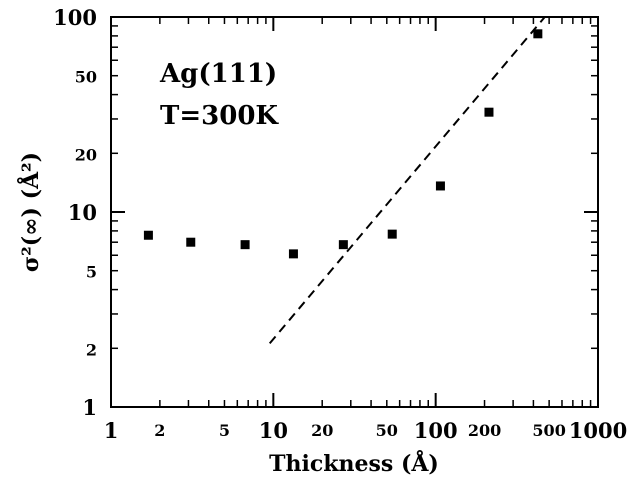 Image resolution: width=642 pixels, height=479 pixels. What do you see at coordinates (354, 463) in the screenshot?
I see `x-axis-label: Thickness (Å)` at bounding box center [354, 463].